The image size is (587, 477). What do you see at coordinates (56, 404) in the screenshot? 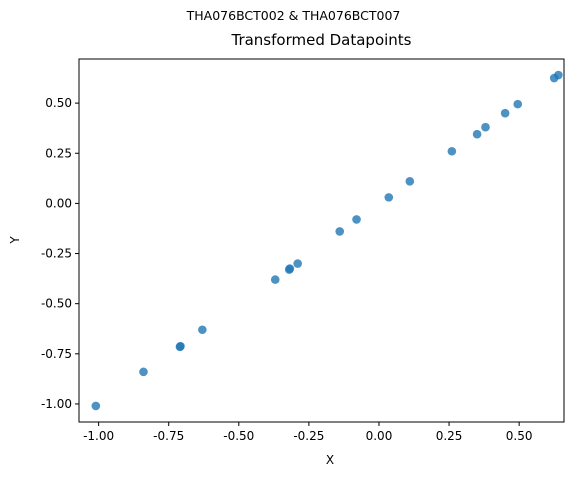
I see `y-tick-label: -1.00` at bounding box center [56, 404].